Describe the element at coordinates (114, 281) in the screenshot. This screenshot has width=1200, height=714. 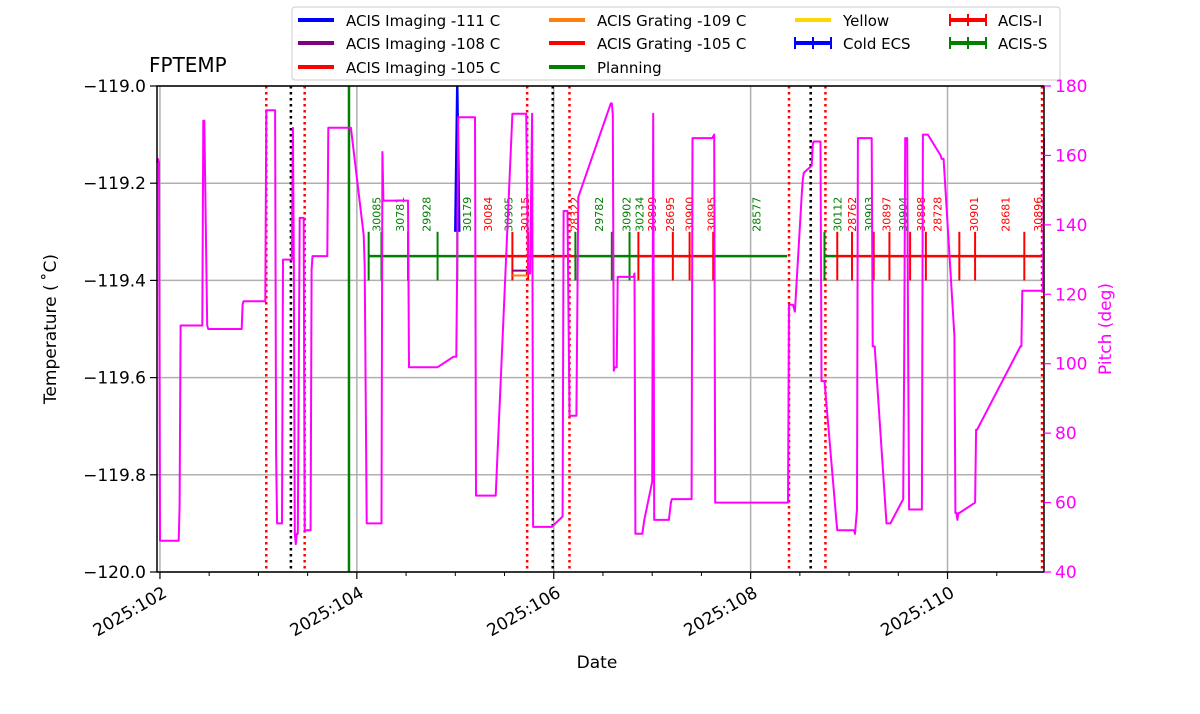
I see `y-tick-label: −119.4` at that location.